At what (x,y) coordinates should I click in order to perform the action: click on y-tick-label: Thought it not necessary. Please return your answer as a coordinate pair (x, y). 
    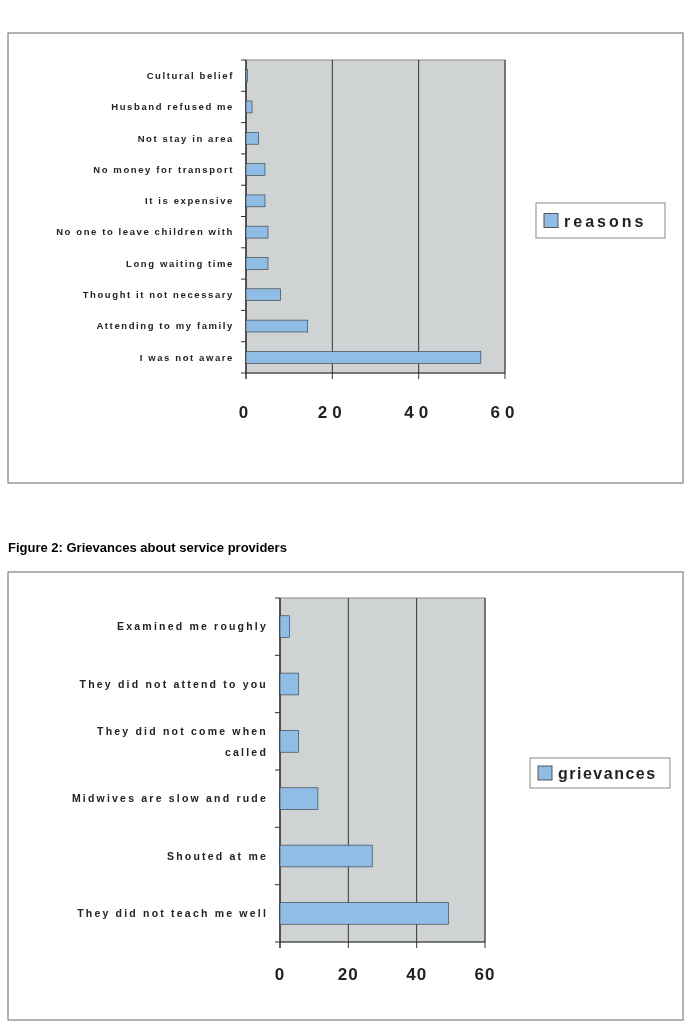
    Looking at the image, I should click on (158, 295).